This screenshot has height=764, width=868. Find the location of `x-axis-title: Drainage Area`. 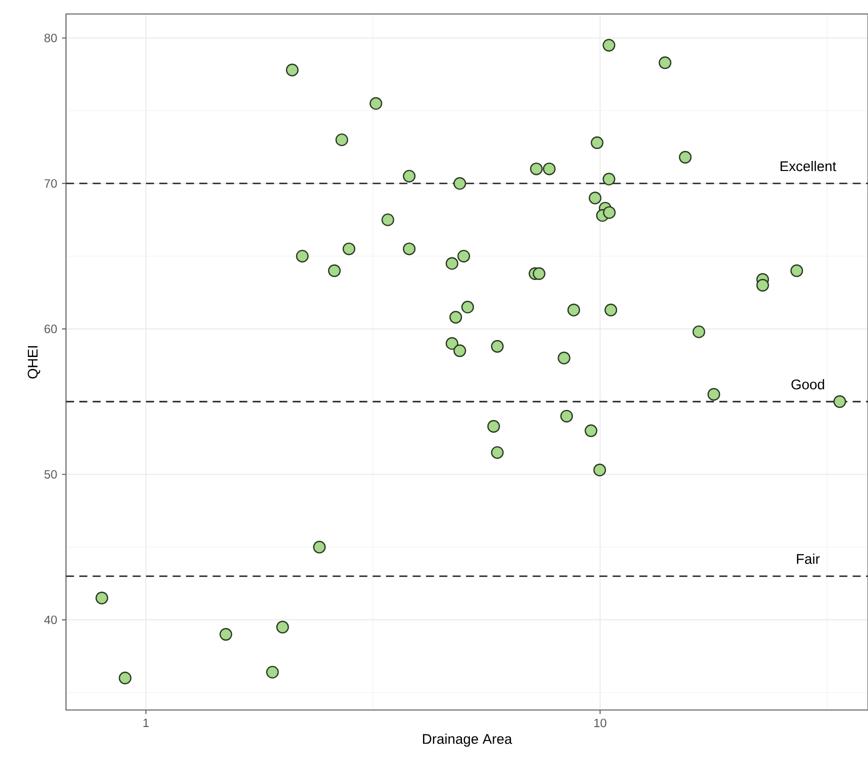

x-axis-title: Drainage Area is located at coordinates (467, 740).